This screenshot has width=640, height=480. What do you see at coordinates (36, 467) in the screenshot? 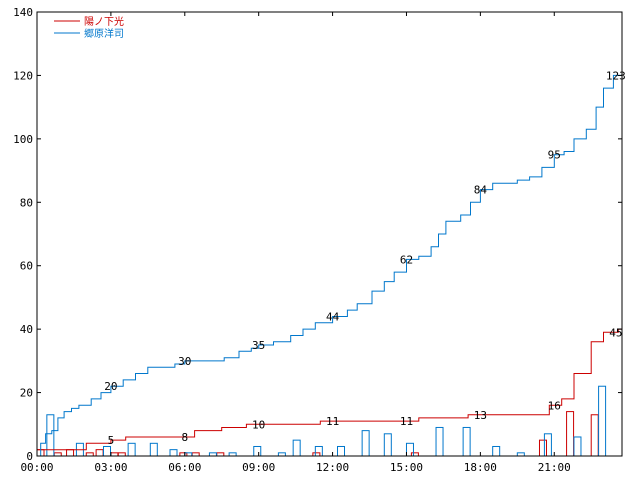
I see `x-tick-label: 00:00` at bounding box center [36, 467].